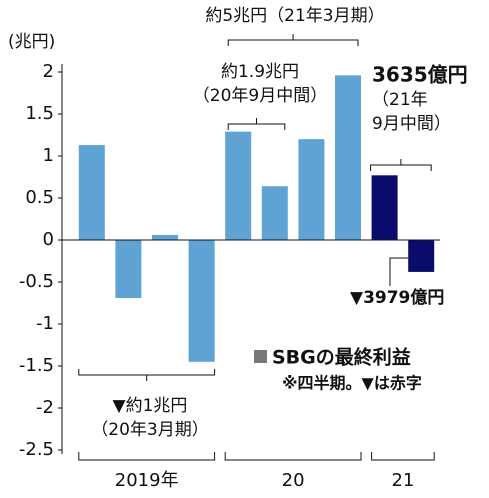  I want to click on annotation: （20年3月期）, so click(149, 430).